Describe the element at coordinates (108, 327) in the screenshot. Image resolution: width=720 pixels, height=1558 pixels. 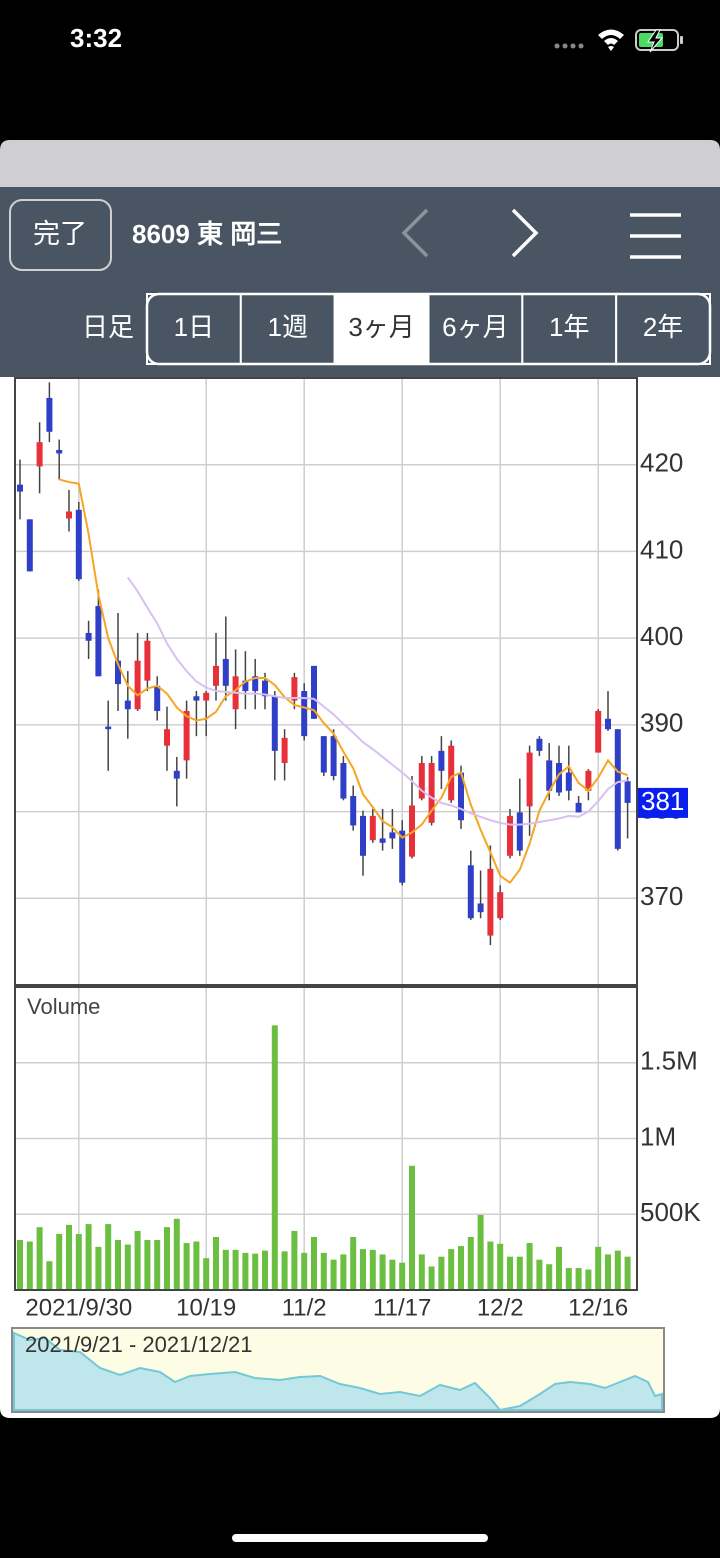
I see `period-label: 日足` at that location.